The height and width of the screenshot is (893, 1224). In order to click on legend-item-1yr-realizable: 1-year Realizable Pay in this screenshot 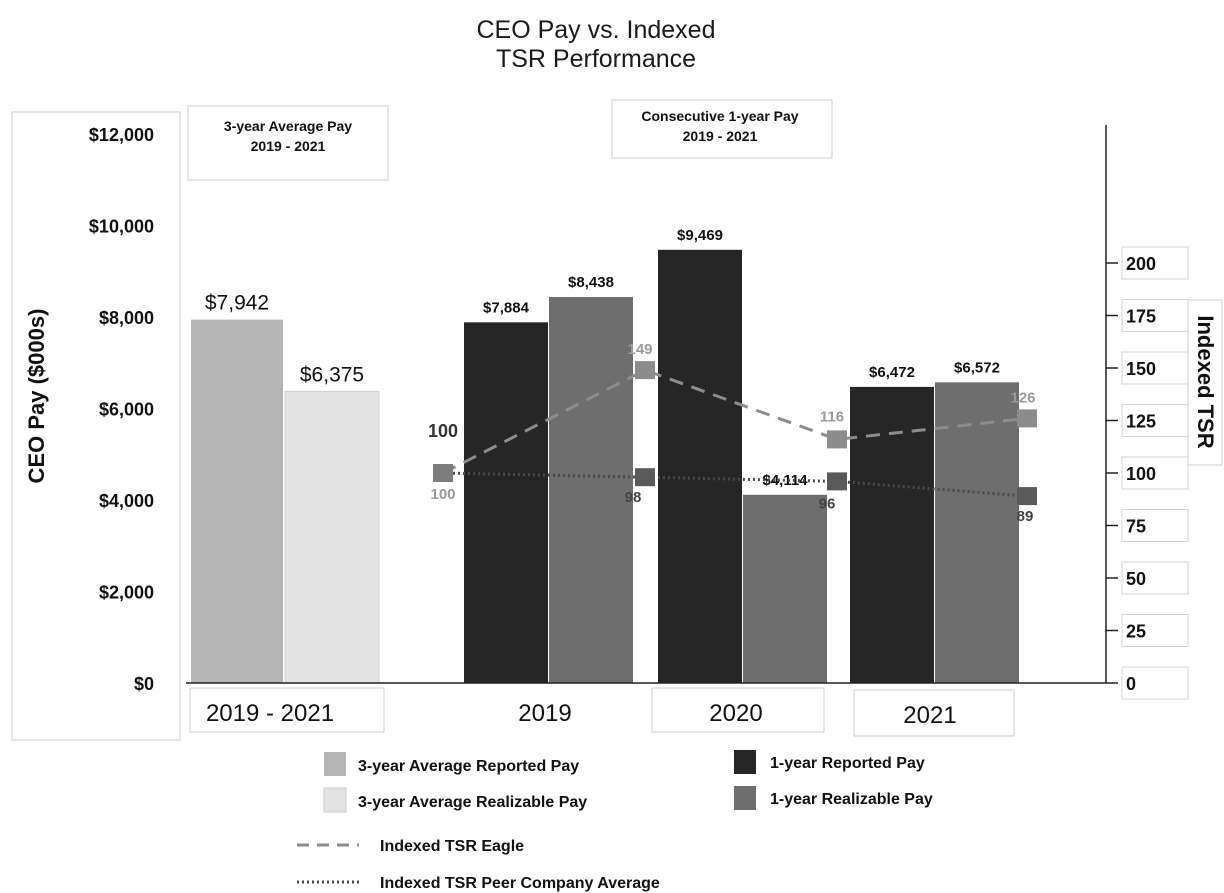, I will do `click(833, 798)`.